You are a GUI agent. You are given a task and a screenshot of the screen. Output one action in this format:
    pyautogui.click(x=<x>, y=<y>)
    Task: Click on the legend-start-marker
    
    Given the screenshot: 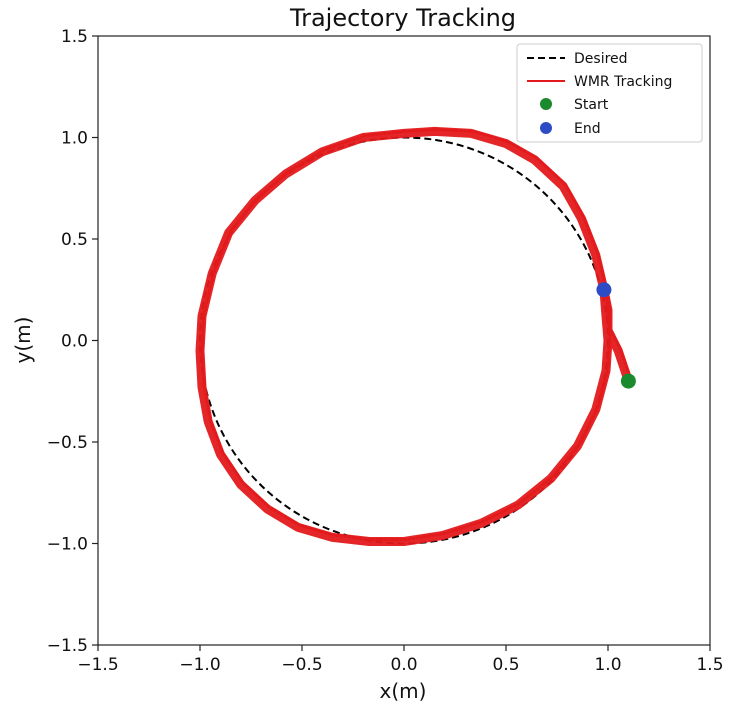 What is the action you would take?
    pyautogui.click(x=546, y=104)
    